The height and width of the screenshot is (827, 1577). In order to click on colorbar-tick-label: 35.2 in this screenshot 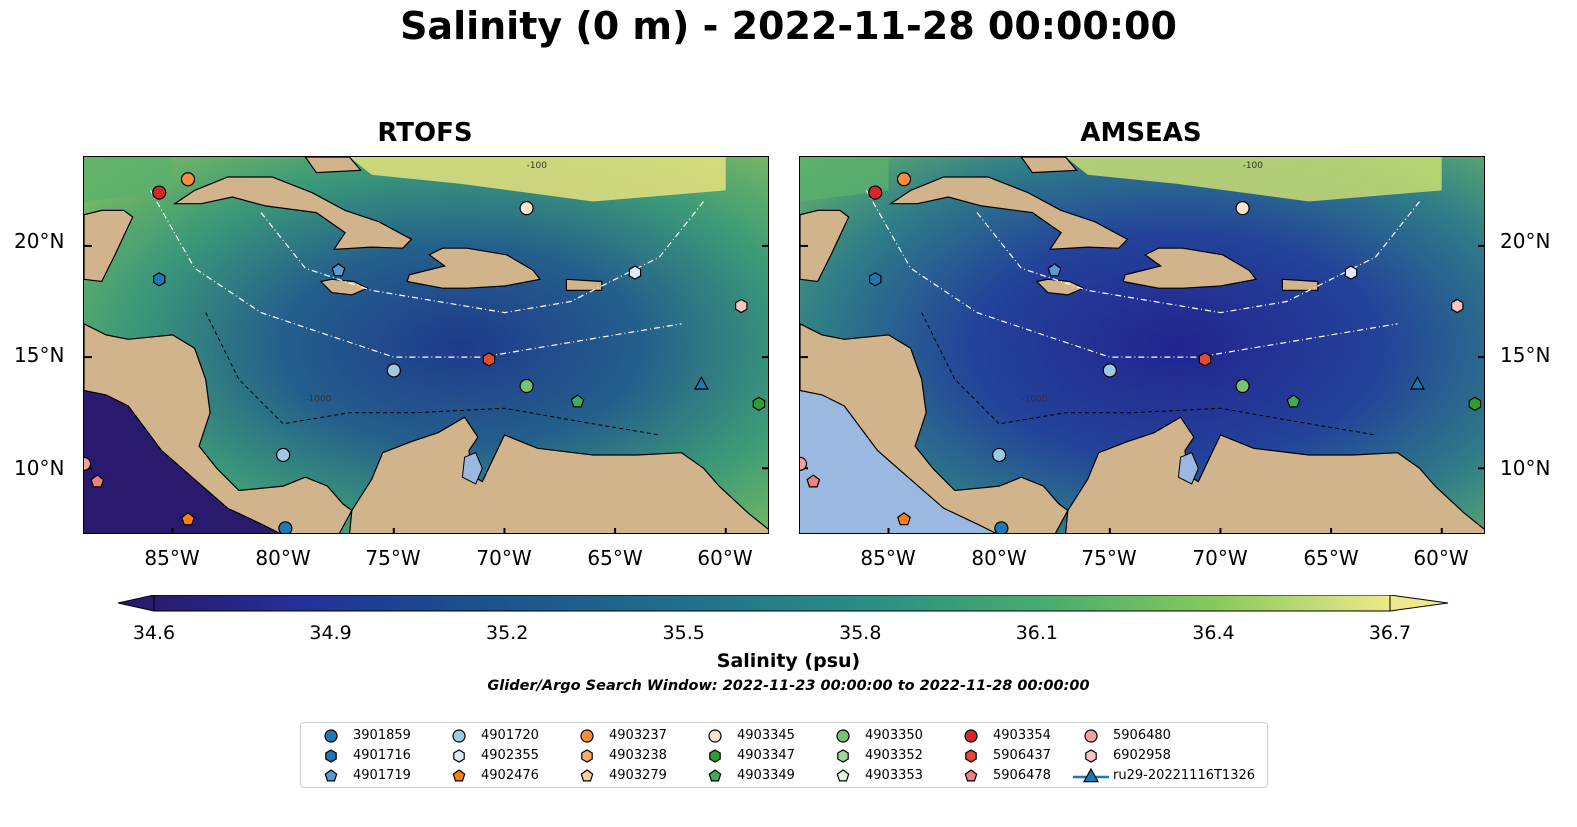, I will do `click(507, 633)`.